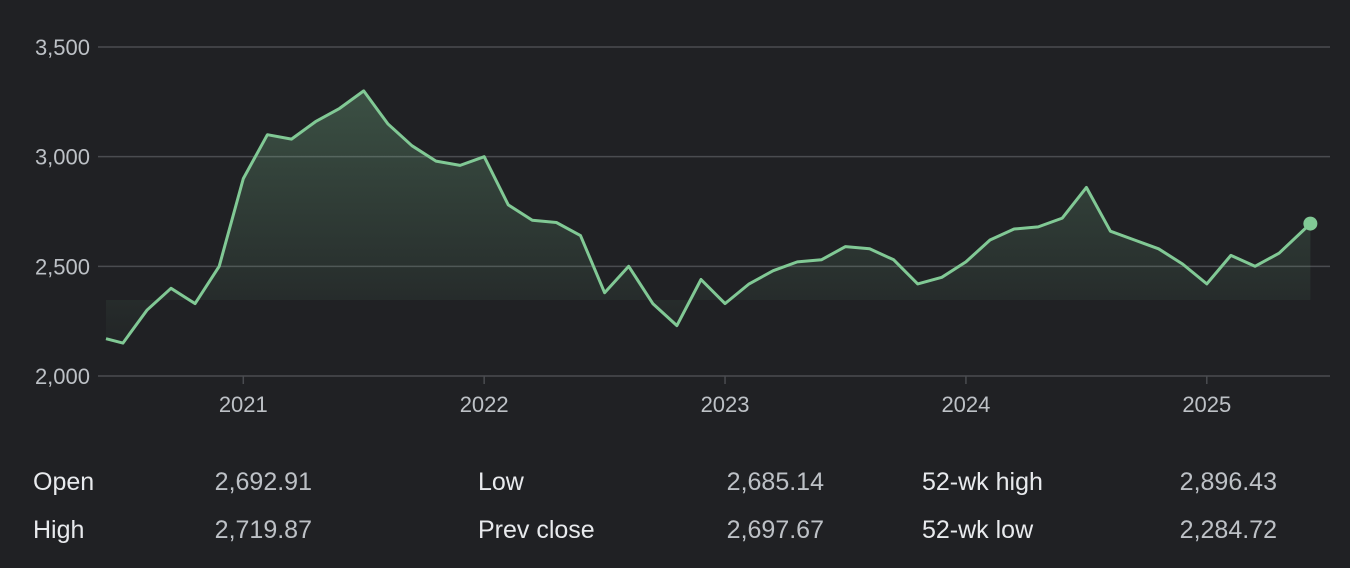 This screenshot has height=568, width=1350. Describe the element at coordinates (62, 47) in the screenshot. I see `y-tick-label: 3,500` at that location.